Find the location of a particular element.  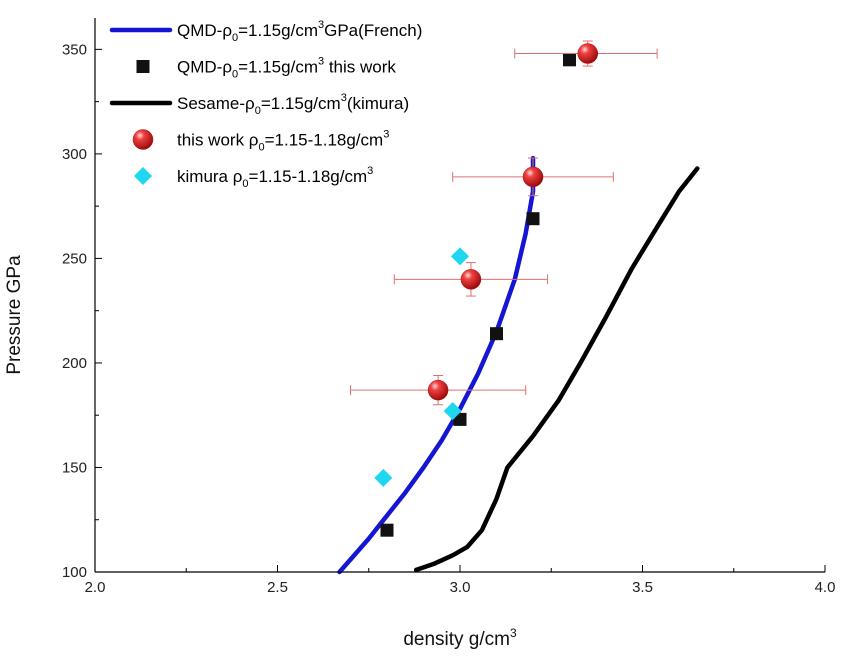

x-tick-label: 3.5 is located at coordinates (642, 587).